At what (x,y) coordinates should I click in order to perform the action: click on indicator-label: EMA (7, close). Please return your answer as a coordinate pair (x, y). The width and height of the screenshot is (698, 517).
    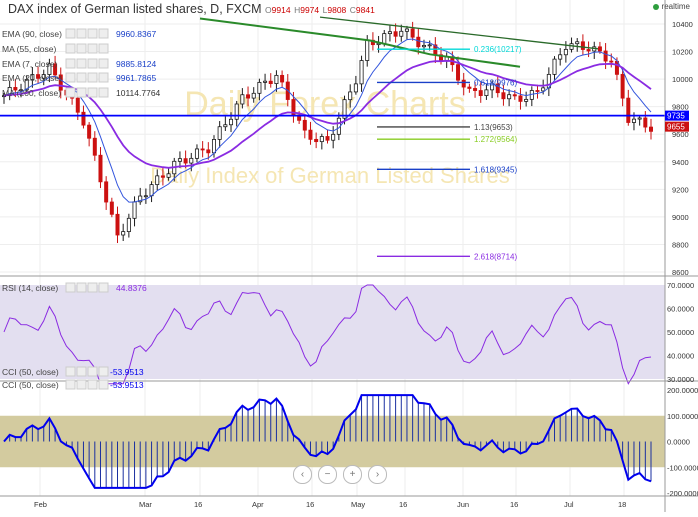
    Looking at the image, I should click on (29, 64).